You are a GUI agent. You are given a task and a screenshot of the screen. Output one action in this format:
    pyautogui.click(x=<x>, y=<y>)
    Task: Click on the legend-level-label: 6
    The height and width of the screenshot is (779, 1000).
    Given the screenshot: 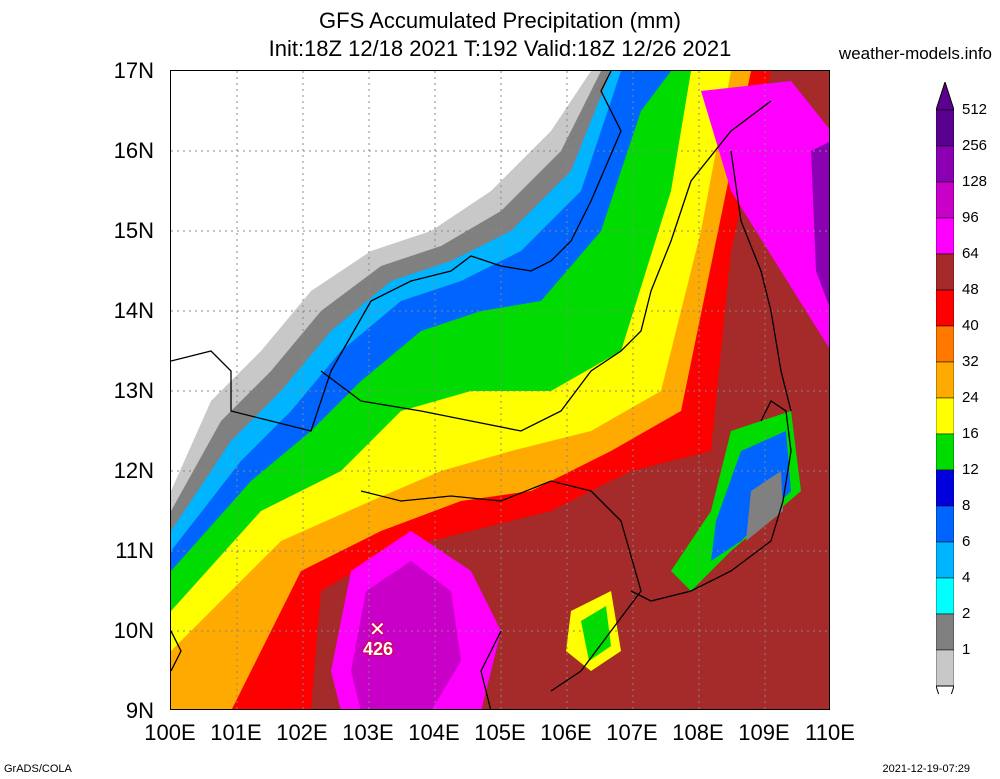 What is the action you would take?
    pyautogui.click(x=966, y=541)
    